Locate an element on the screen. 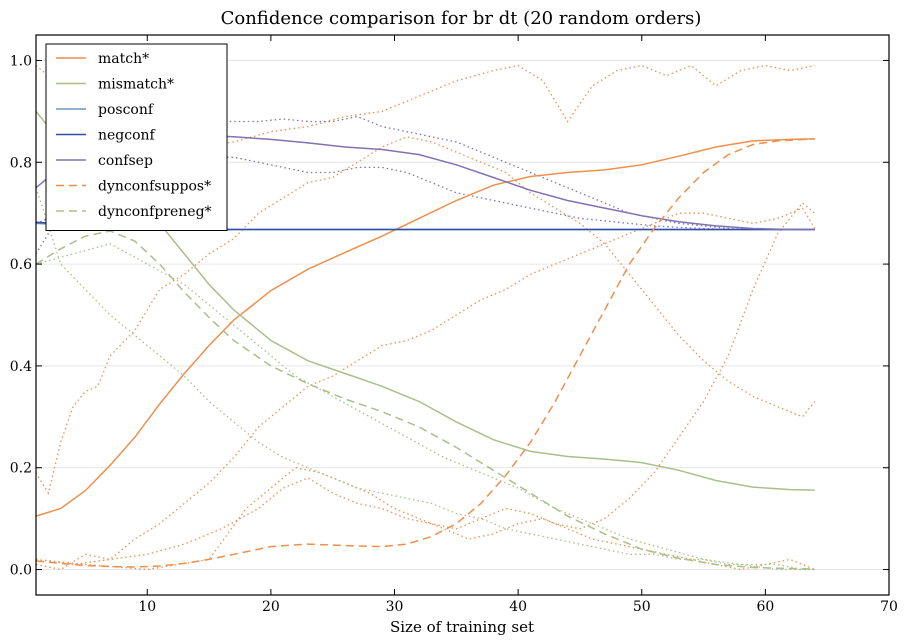 The height and width of the screenshot is (644, 906). legend-label: dynconfsuppos* is located at coordinates (154, 187).